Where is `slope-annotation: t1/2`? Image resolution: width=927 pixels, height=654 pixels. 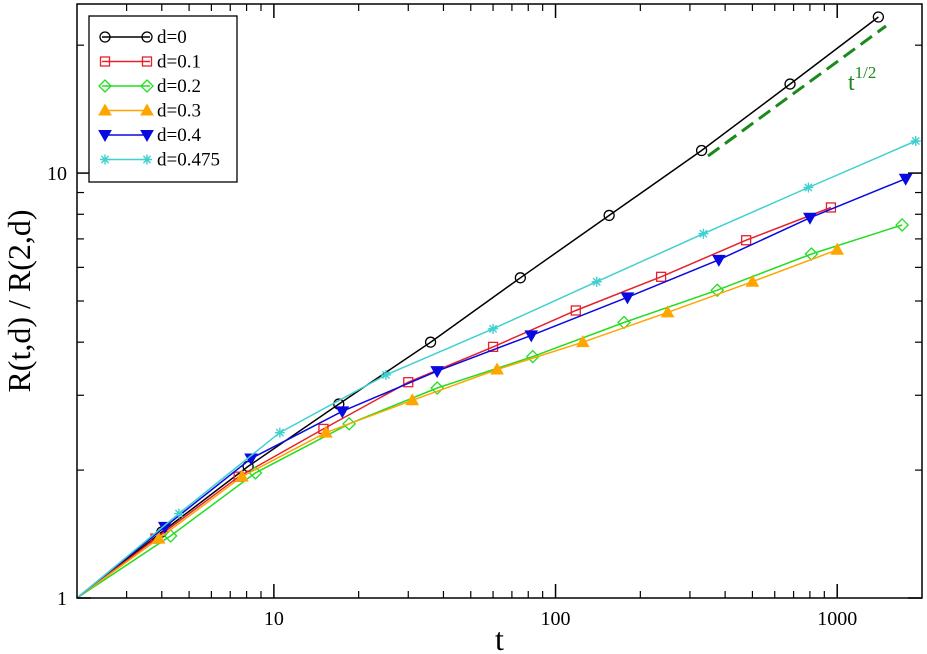
slope-annotation: t1/2 is located at coordinates (797, 91).